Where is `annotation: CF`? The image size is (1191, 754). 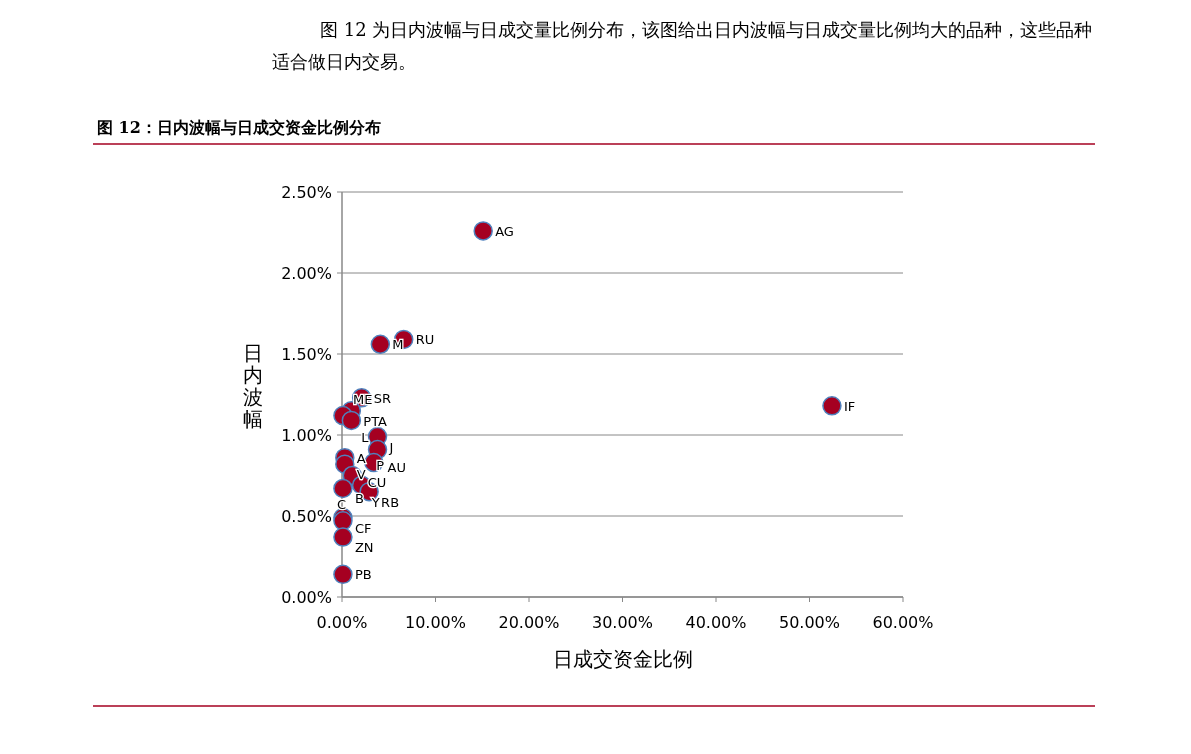 annotation: CF is located at coordinates (363, 528).